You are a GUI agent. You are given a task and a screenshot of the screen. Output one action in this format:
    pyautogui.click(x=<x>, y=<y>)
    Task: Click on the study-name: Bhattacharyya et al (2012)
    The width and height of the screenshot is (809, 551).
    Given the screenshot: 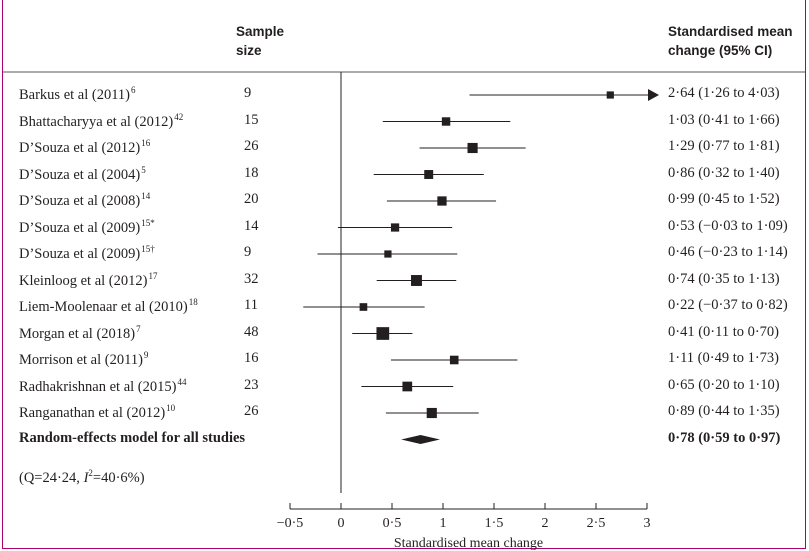 What is the action you would take?
    pyautogui.click(x=96, y=121)
    